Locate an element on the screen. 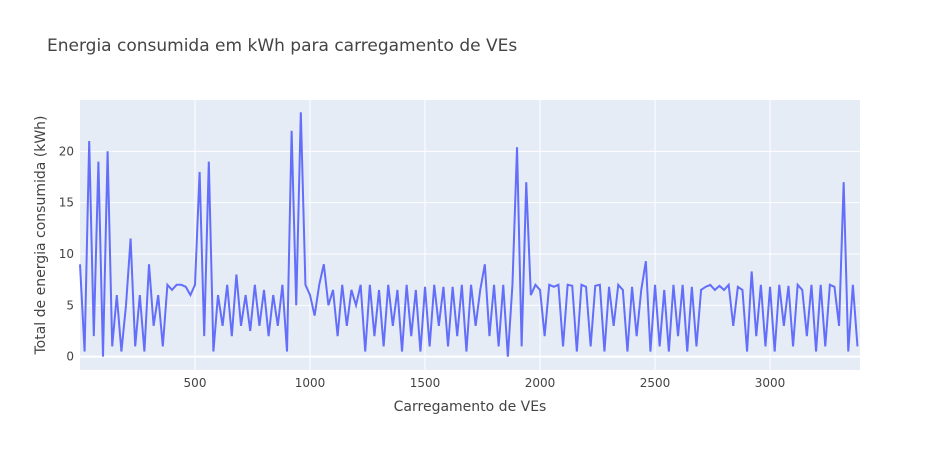  x-tick-label: 500 is located at coordinates (195, 383).